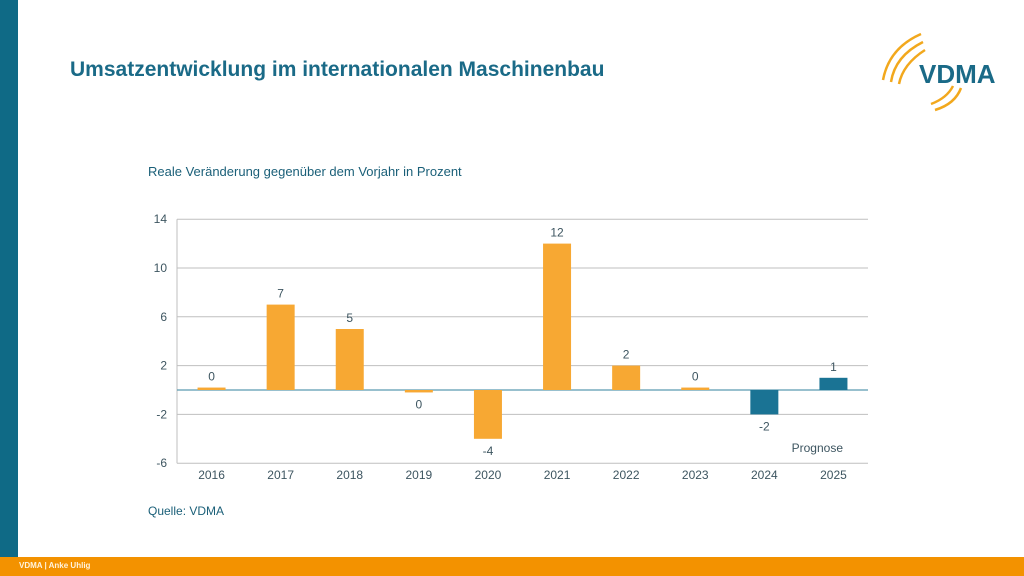 The height and width of the screenshot is (576, 1024). Describe the element at coordinates (557, 233) in the screenshot. I see `data-label-2021: 12` at that location.